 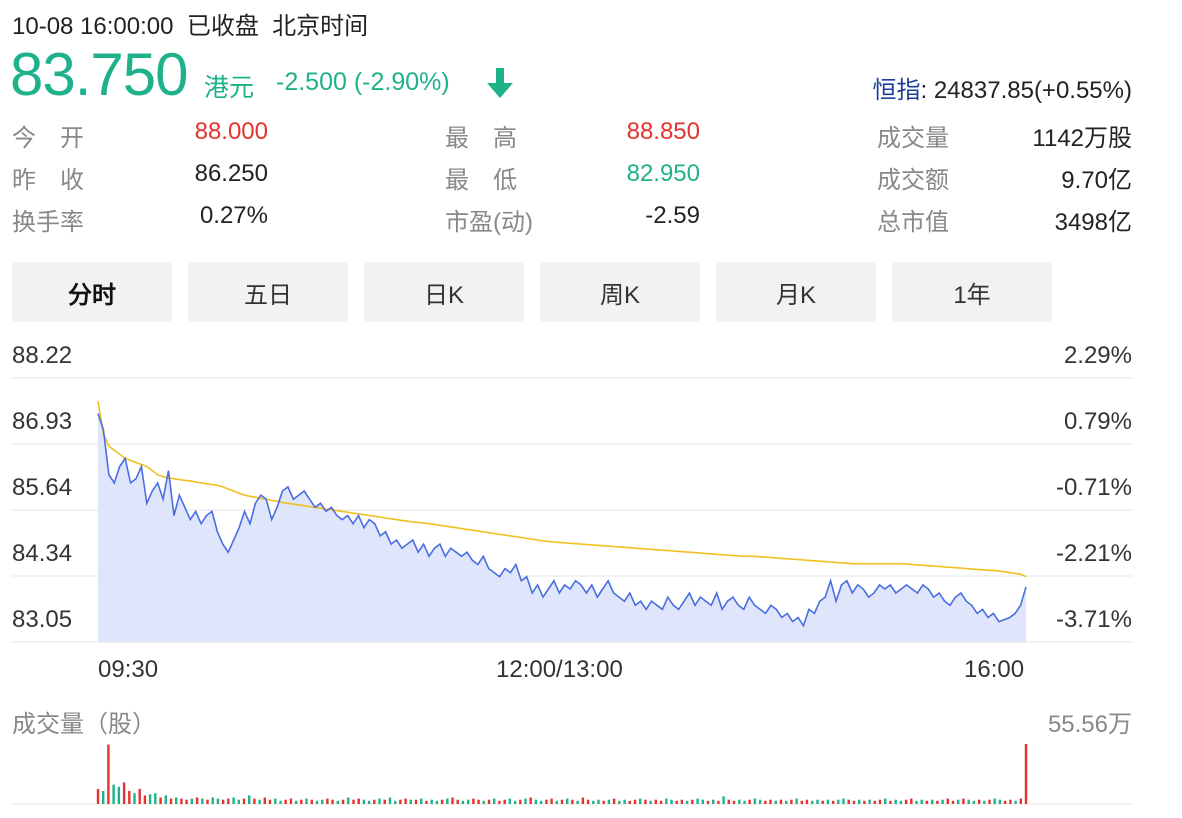 I want to click on x-tick: 09:30, so click(x=128, y=669).